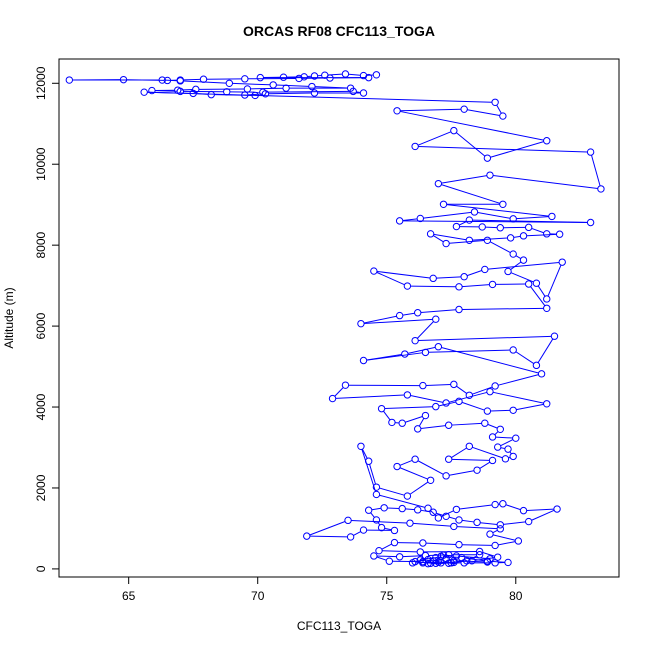 Image resolution: width=650 pixels, height=650 pixels. What do you see at coordinates (387, 596) in the screenshot?
I see `x-tick-label: 75` at bounding box center [387, 596].